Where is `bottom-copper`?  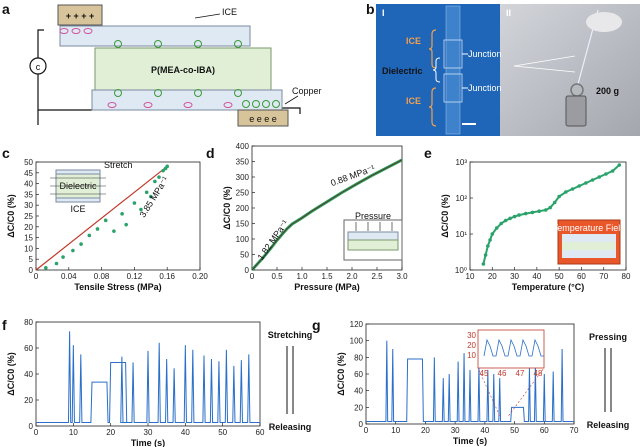
bottom-copper is located at coordinates (263, 118).